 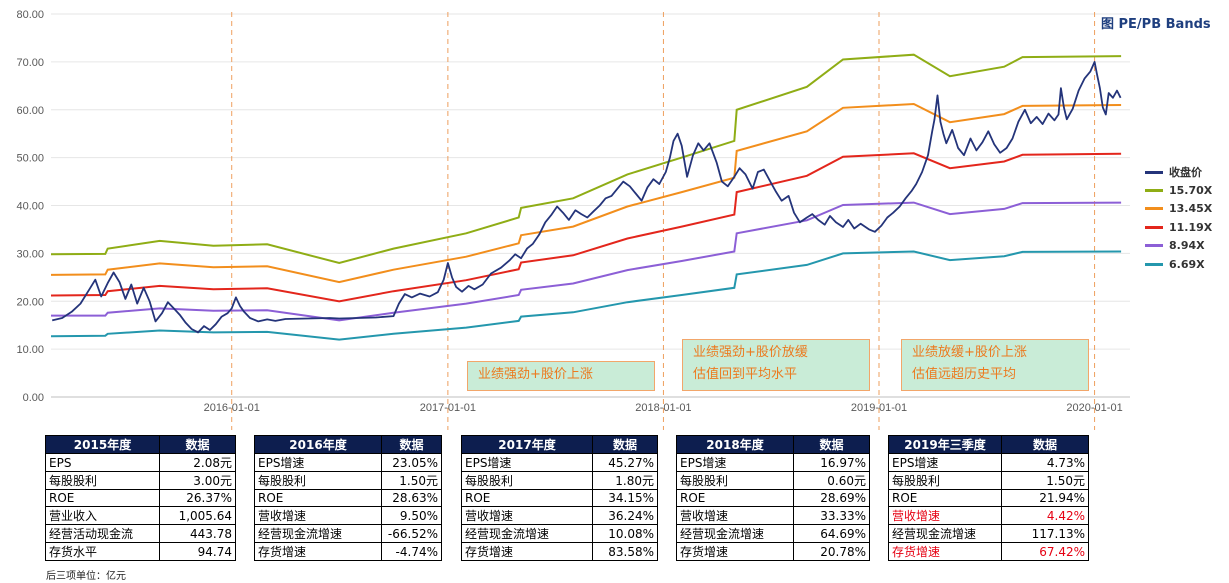 I want to click on table-row: 每股股利 1.80元, so click(x=559, y=480).